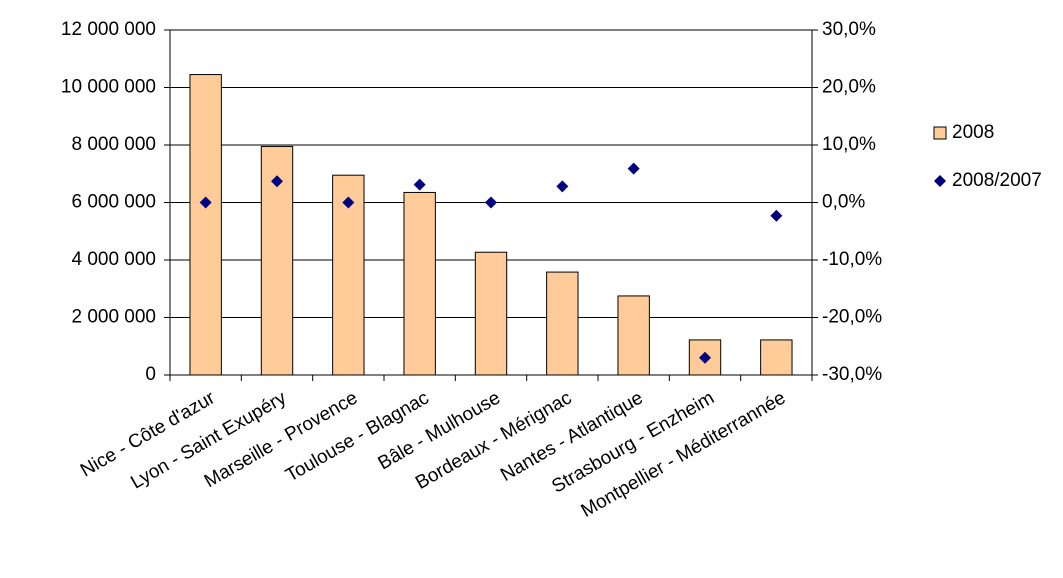 The image size is (1063, 578). Describe the element at coordinates (849, 87) in the screenshot. I see `y2-tick-label: 20,0%` at that location.